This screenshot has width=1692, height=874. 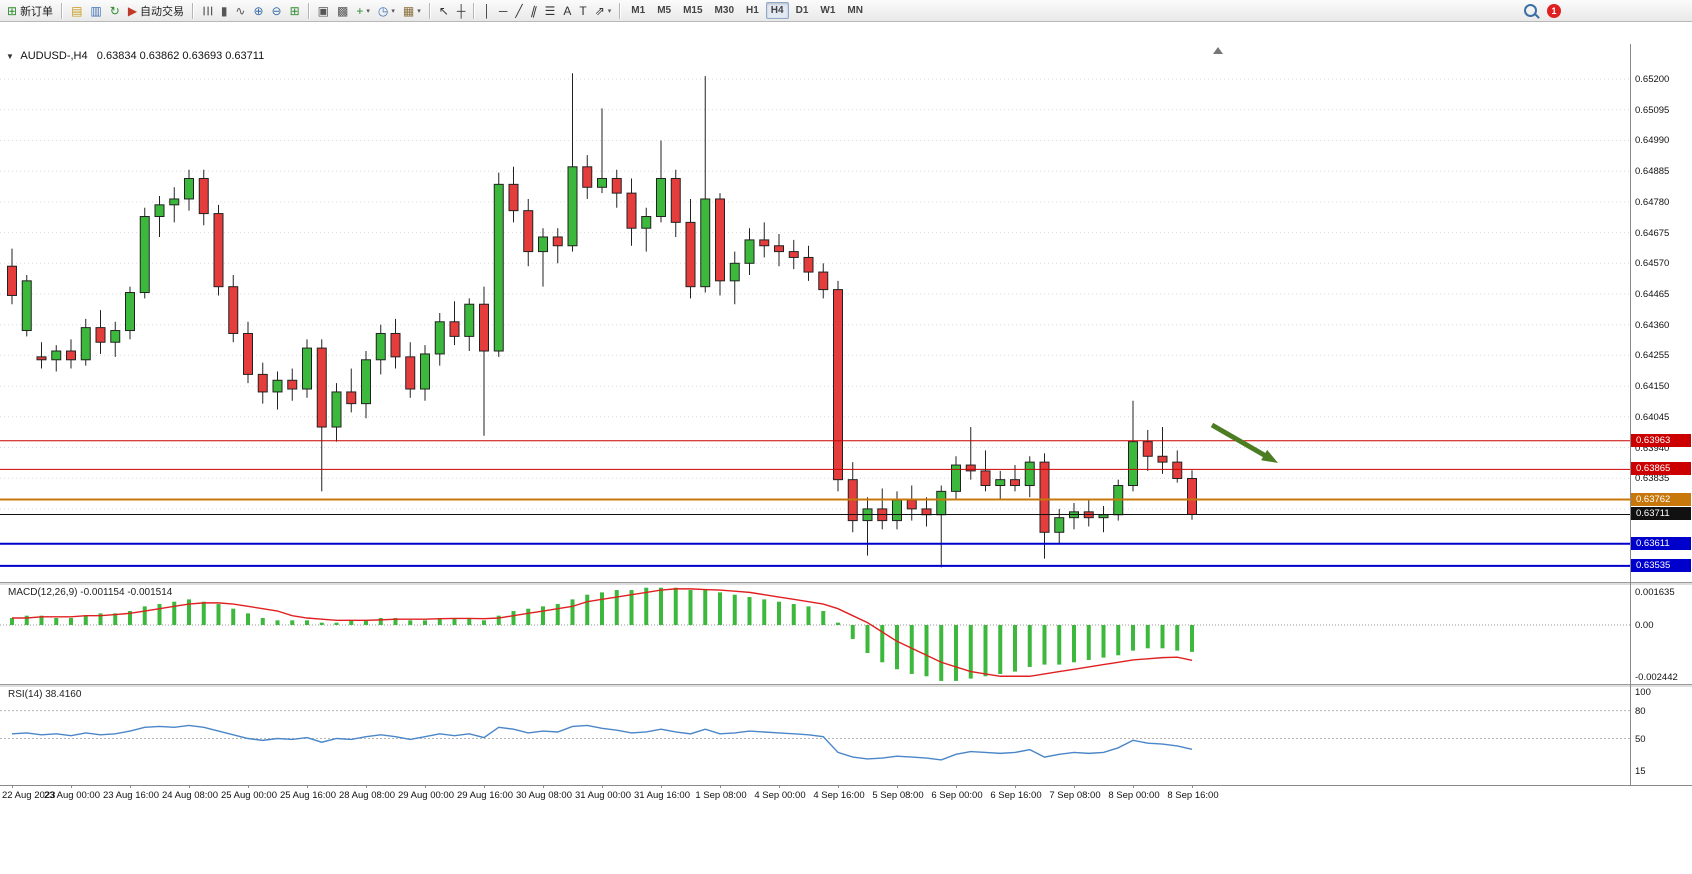 What do you see at coordinates (240, 11) in the screenshot?
I see `line-chart-button: ∿` at bounding box center [240, 11].